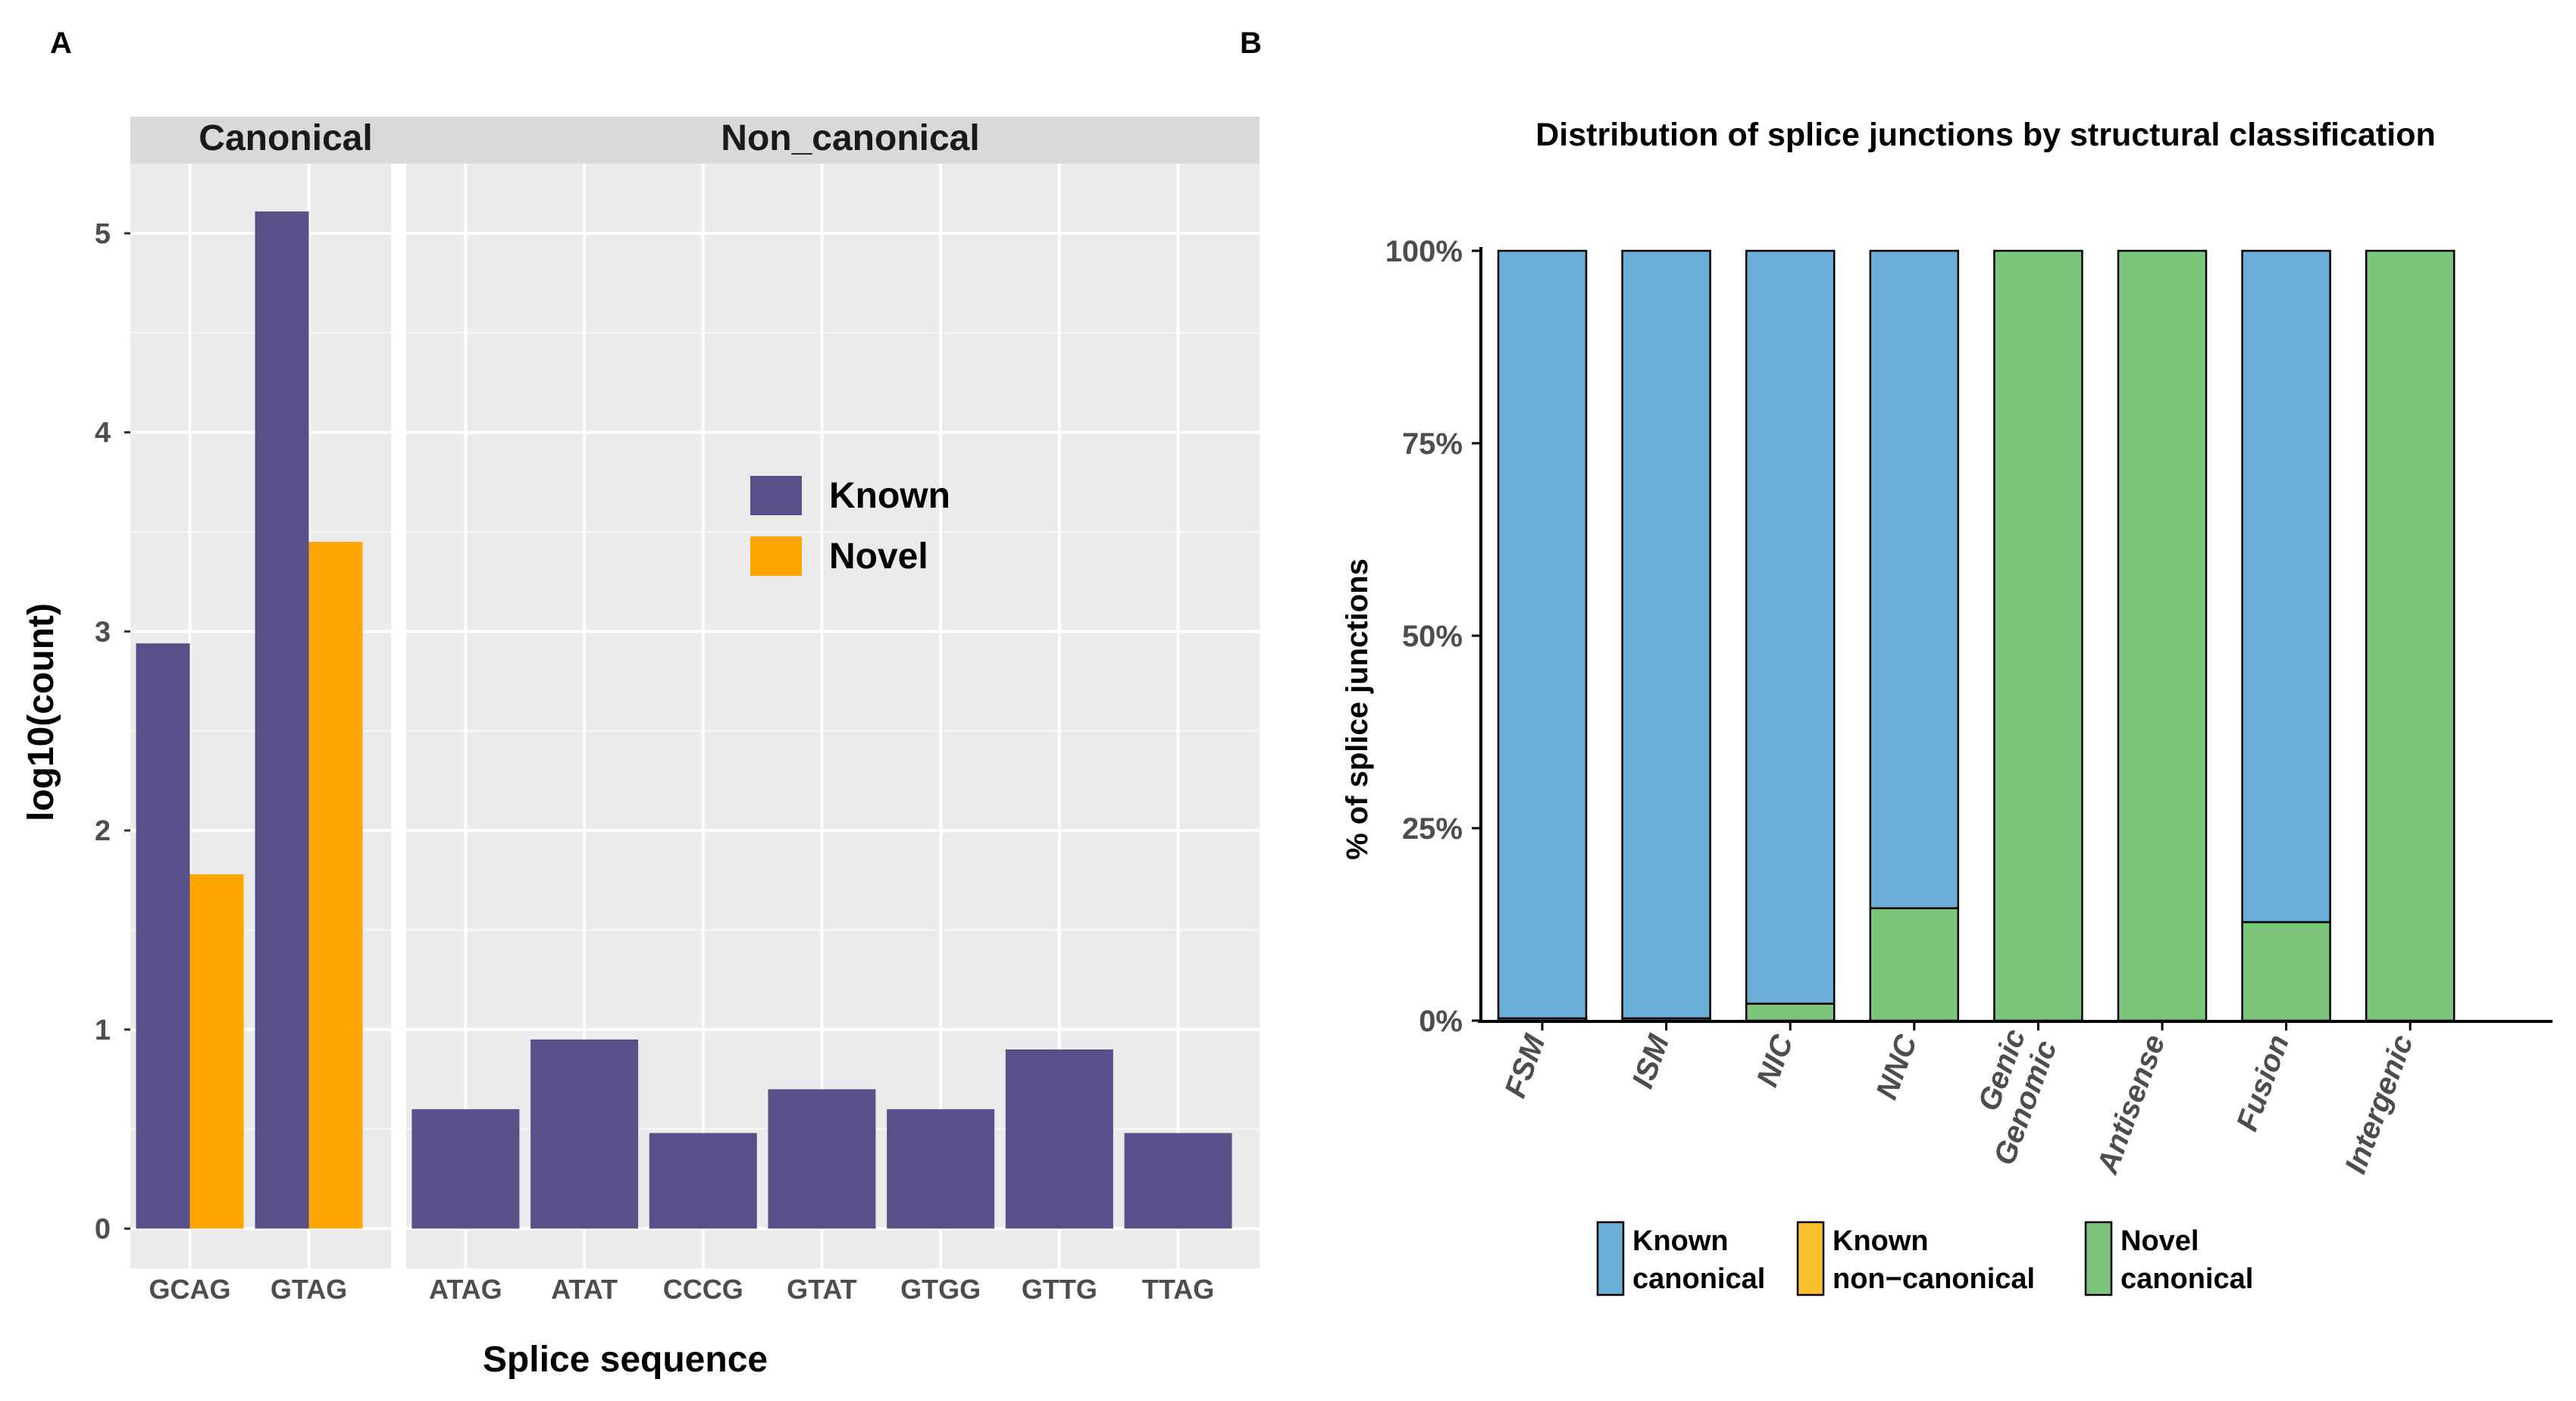  What do you see at coordinates (890, 496) in the screenshot?
I see `legend-label: Known` at bounding box center [890, 496].